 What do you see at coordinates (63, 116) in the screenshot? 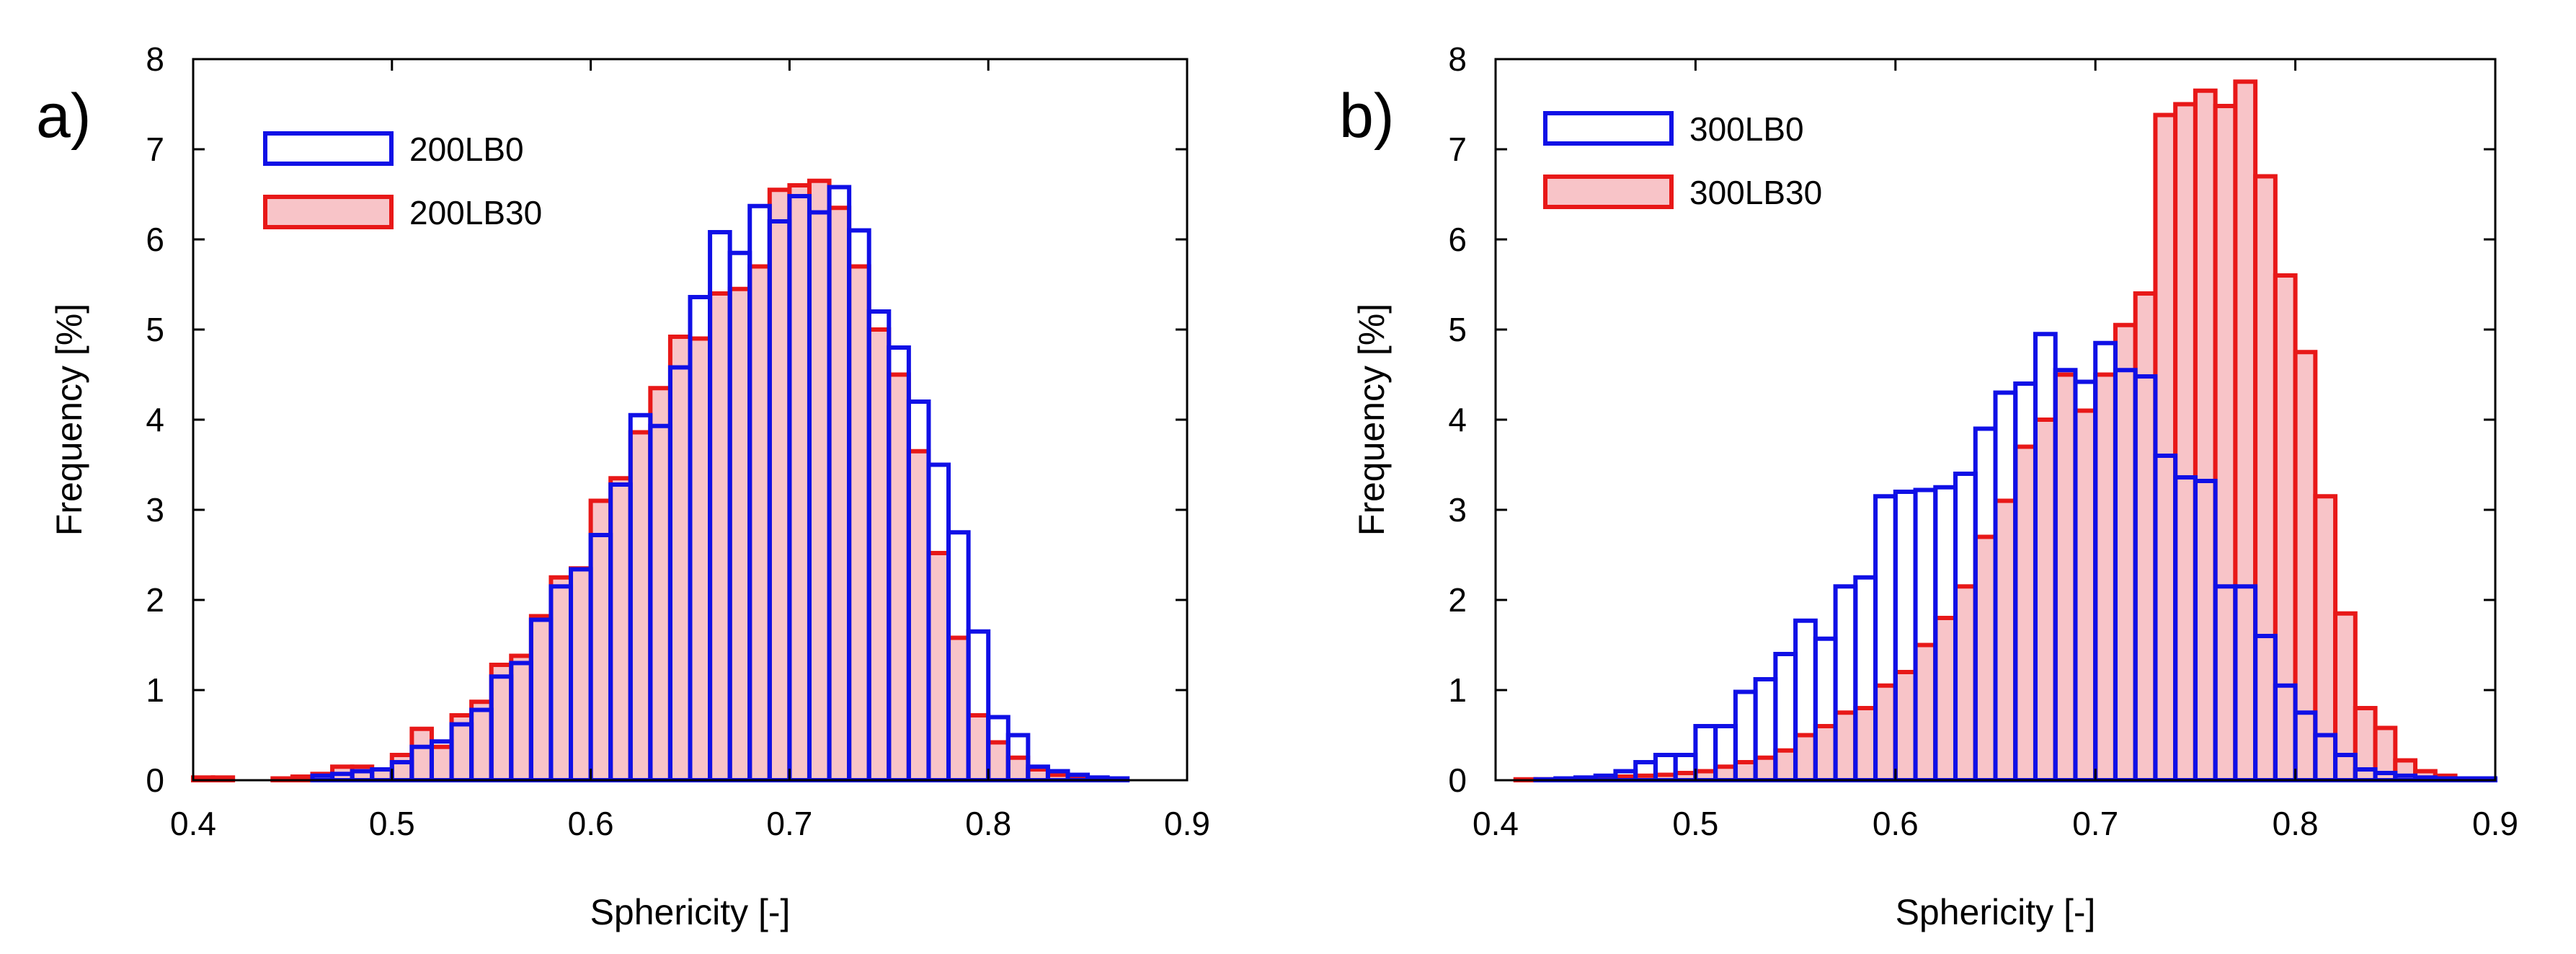
I see `panel-label: a)` at bounding box center [63, 116].